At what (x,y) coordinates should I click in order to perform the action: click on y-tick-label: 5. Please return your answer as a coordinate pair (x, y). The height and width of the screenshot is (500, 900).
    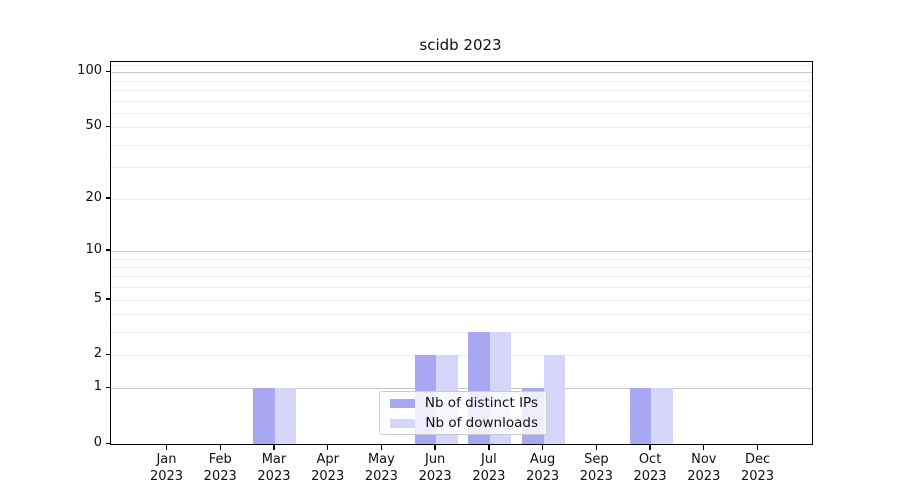
    Looking at the image, I should click on (97, 298).